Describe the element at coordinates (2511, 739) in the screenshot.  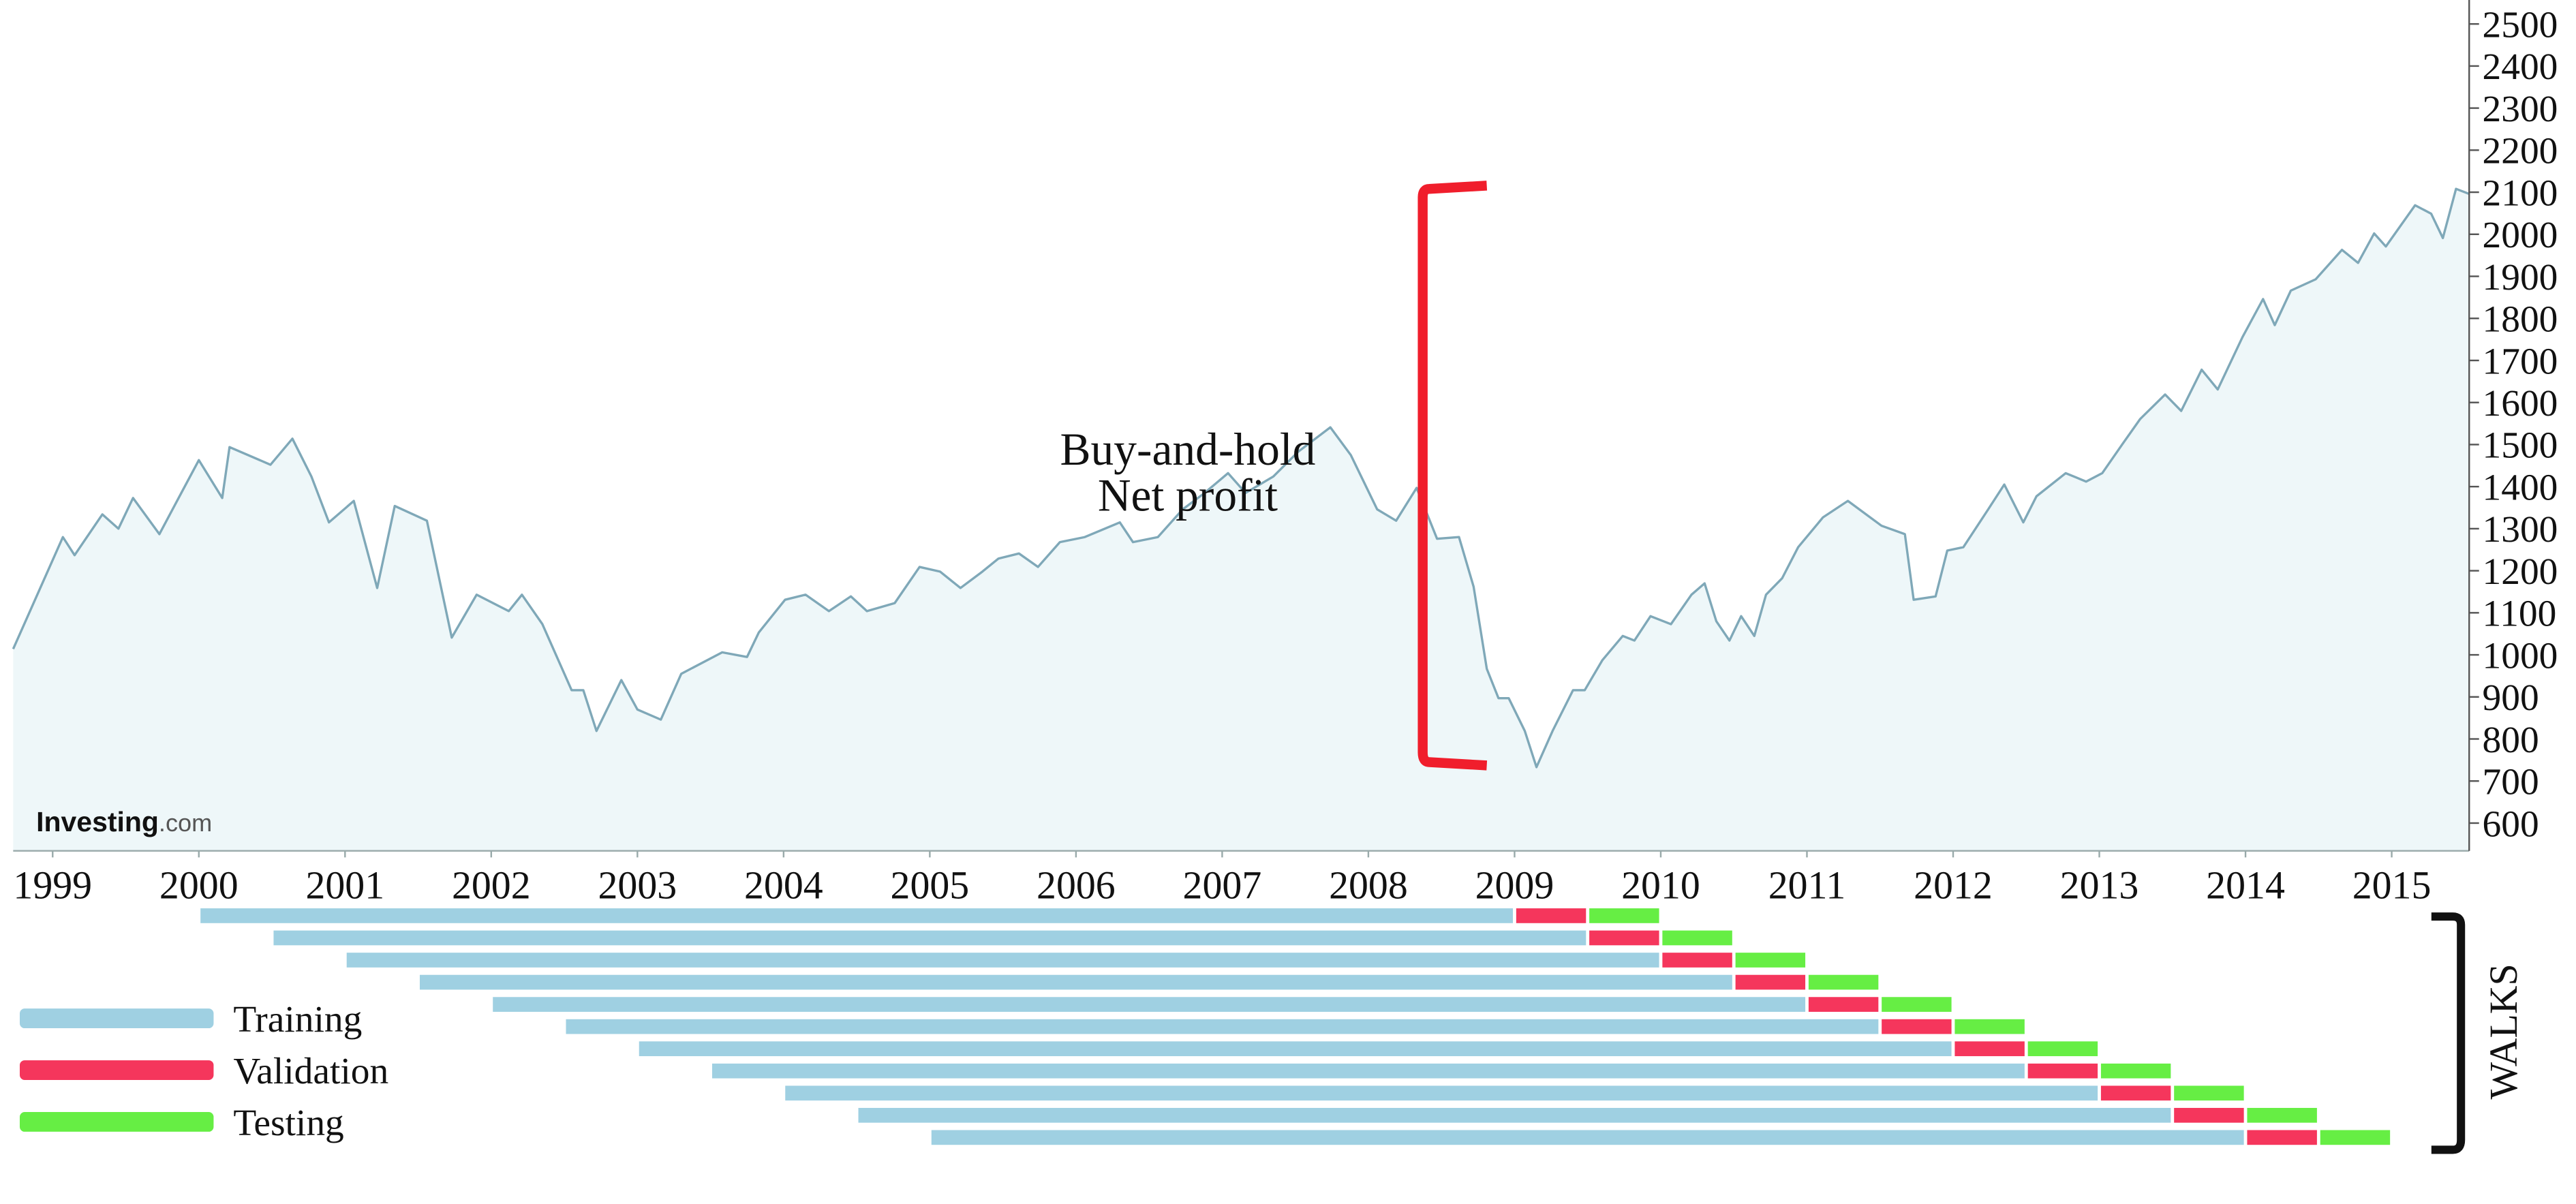
I see `y-tick-label: 800` at that location.